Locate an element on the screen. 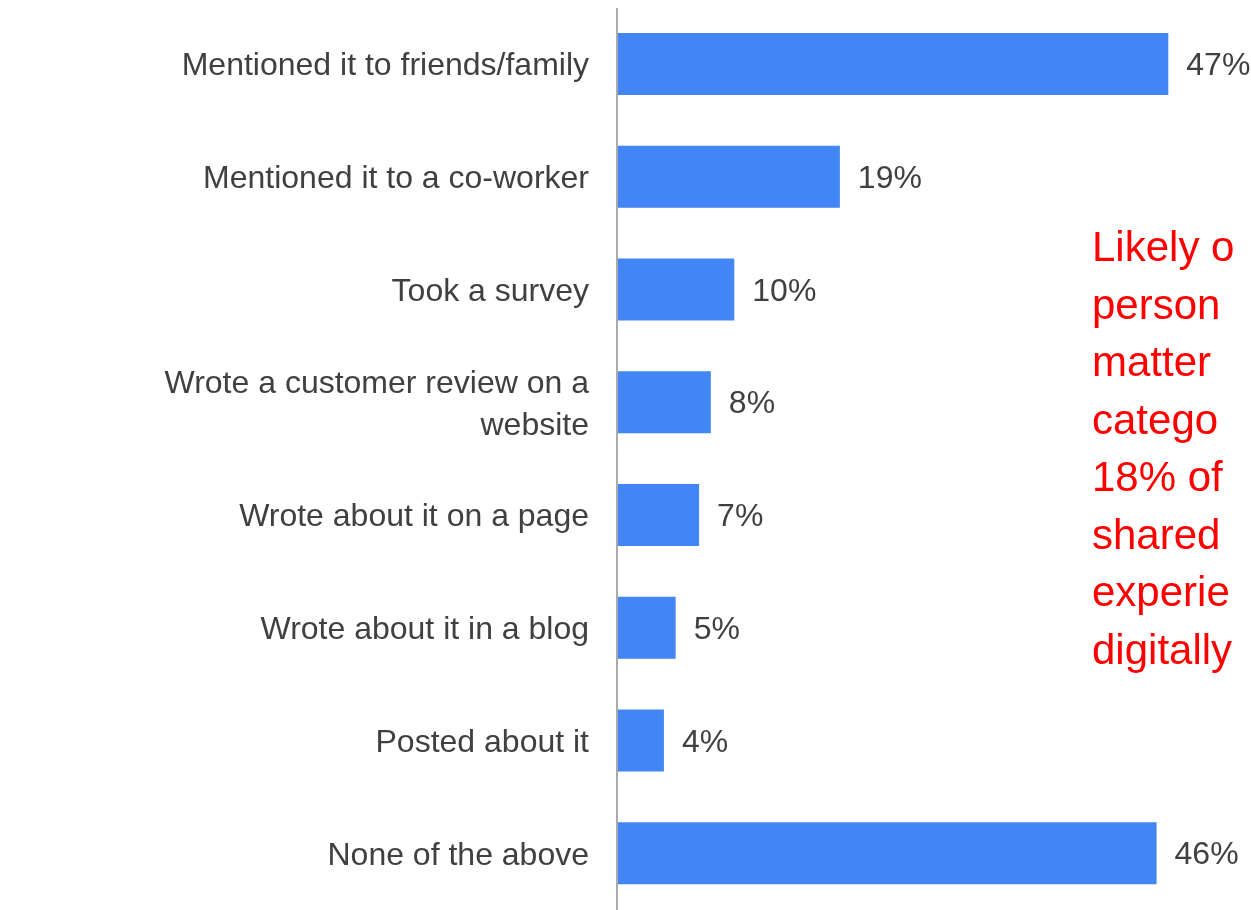 The height and width of the screenshot is (910, 1251). data-label: 7% is located at coordinates (740, 515).